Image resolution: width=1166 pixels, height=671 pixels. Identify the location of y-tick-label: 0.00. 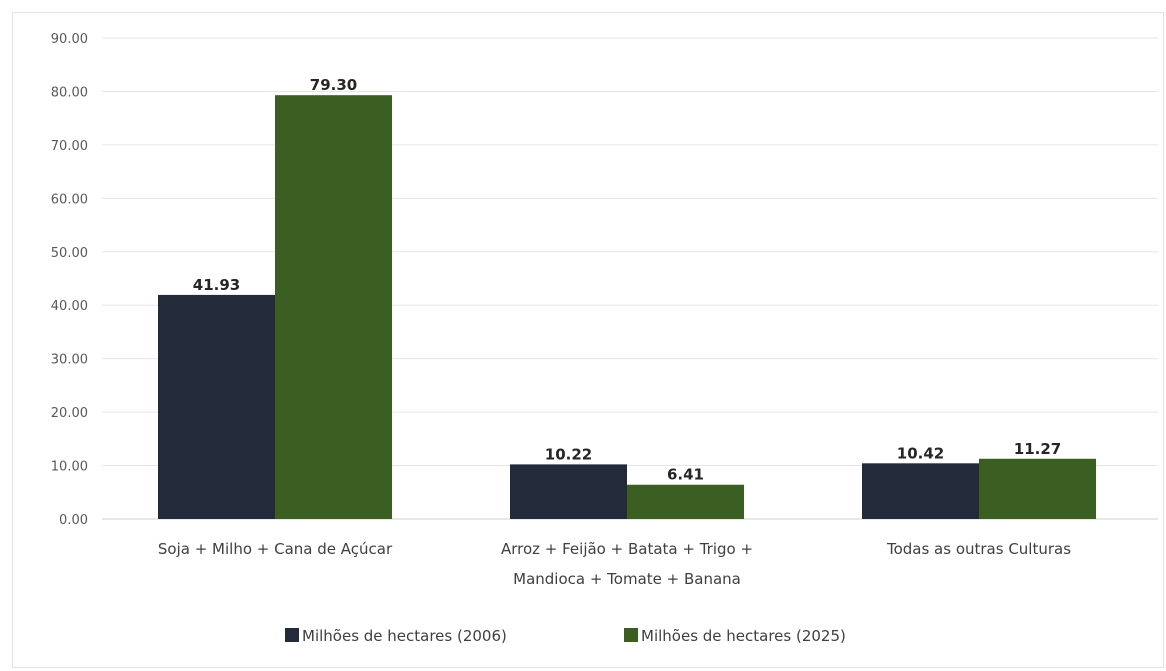
(73, 520).